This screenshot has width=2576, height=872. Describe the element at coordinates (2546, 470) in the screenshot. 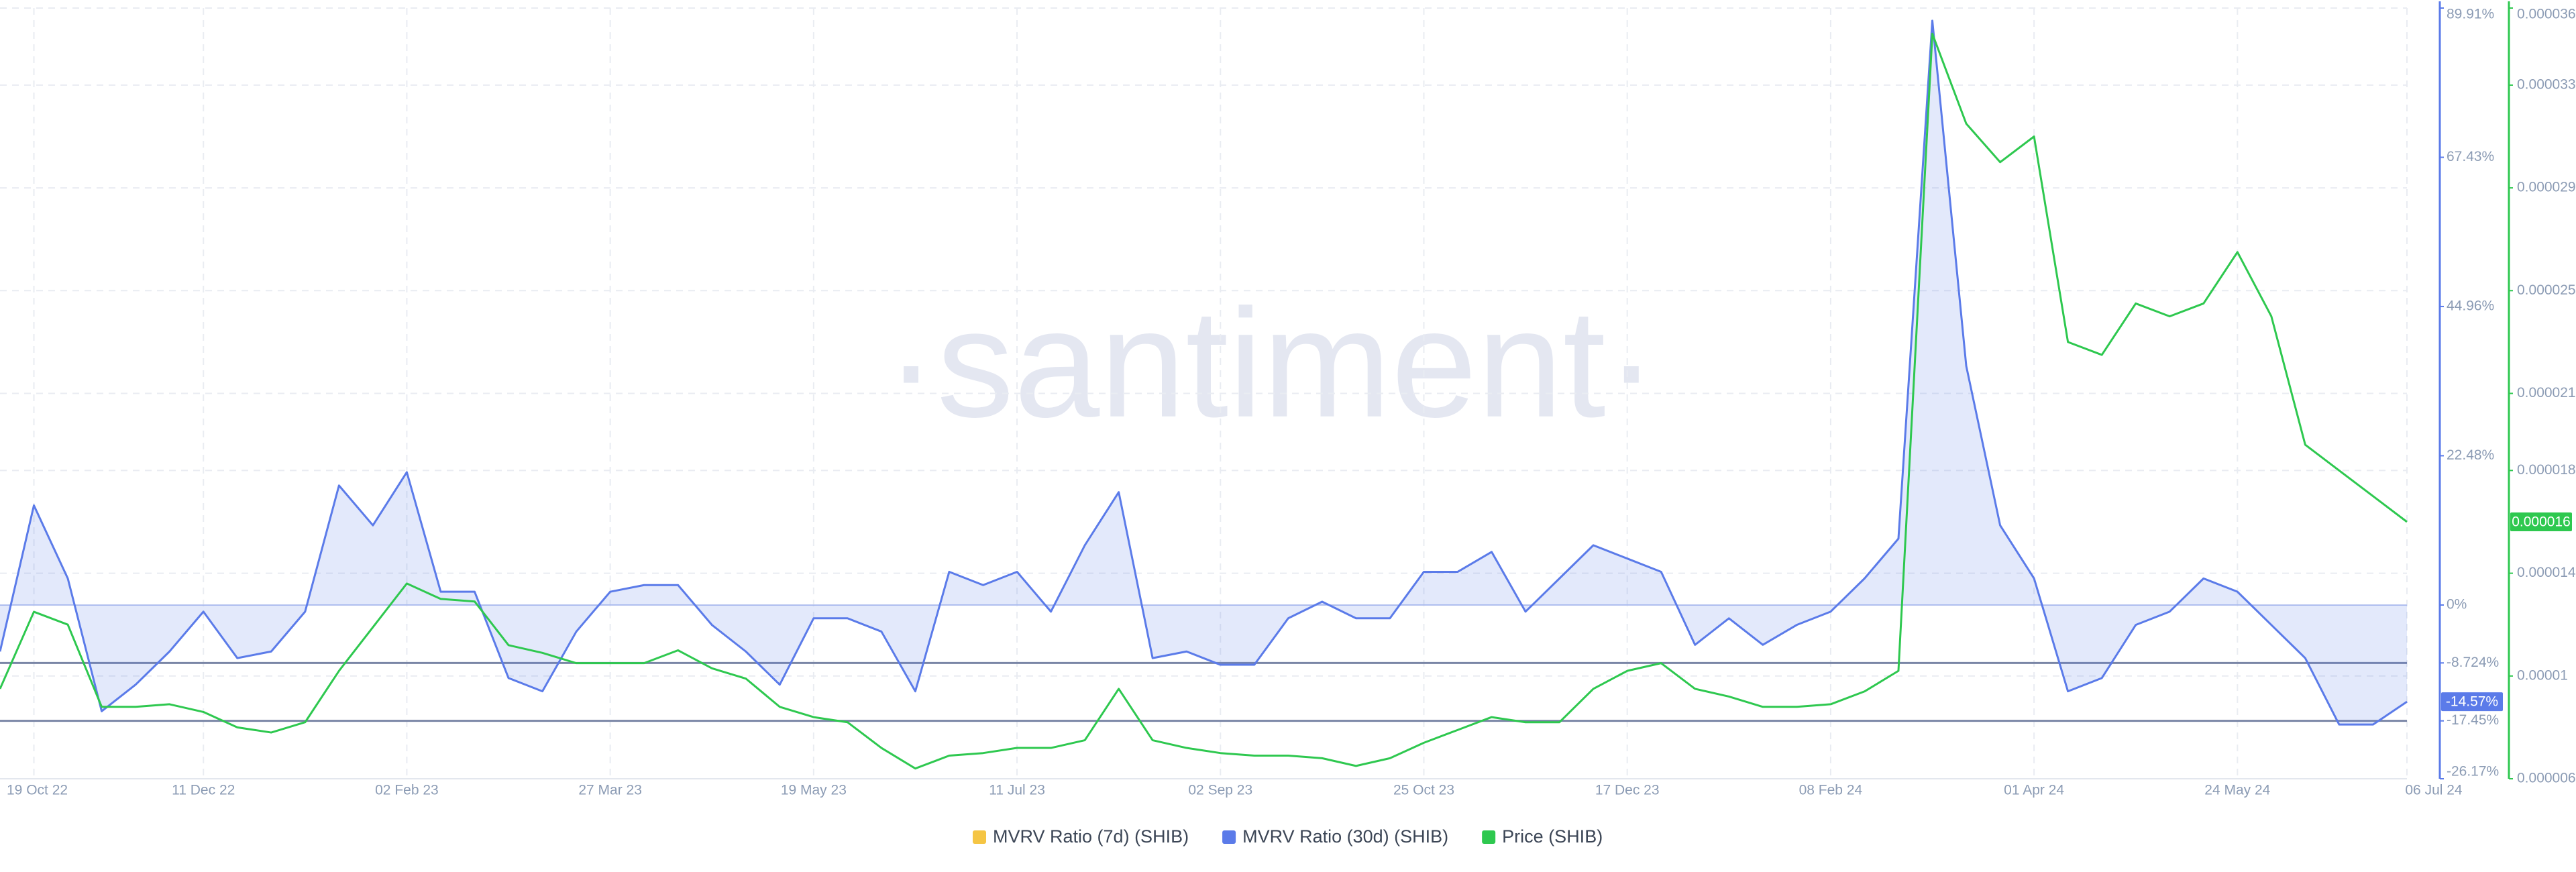

I see `y2-tick-label: 0.000018` at that location.